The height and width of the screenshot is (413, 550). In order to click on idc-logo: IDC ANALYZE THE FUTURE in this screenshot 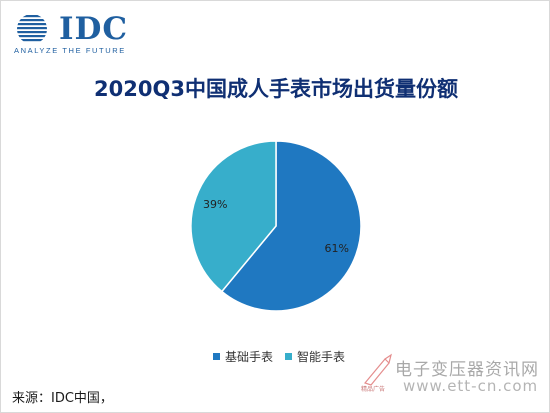, I will do `click(76, 34)`.